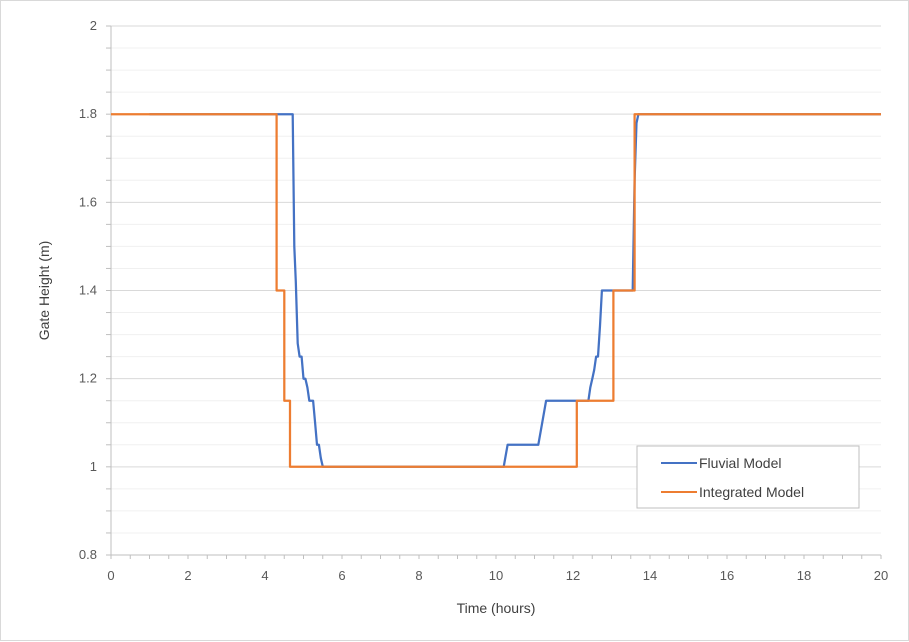  What do you see at coordinates (110, 575) in the screenshot?
I see `x-tick-label: 0` at bounding box center [110, 575].